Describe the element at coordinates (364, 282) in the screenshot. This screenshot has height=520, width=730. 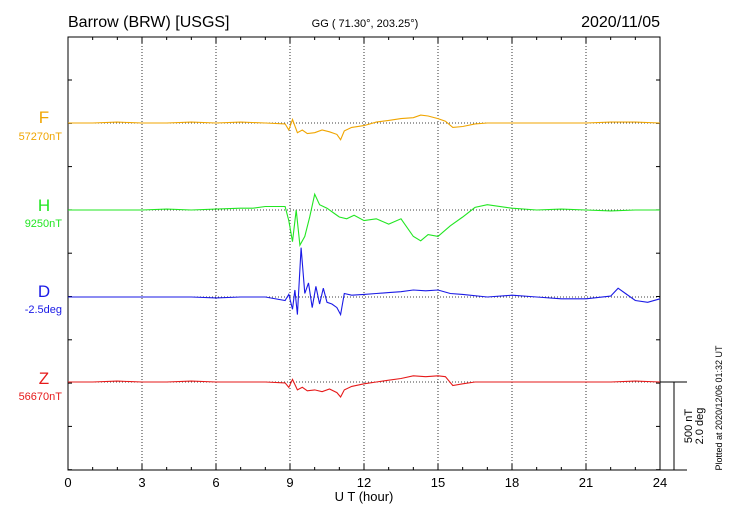
I see `series-line-d` at that location.